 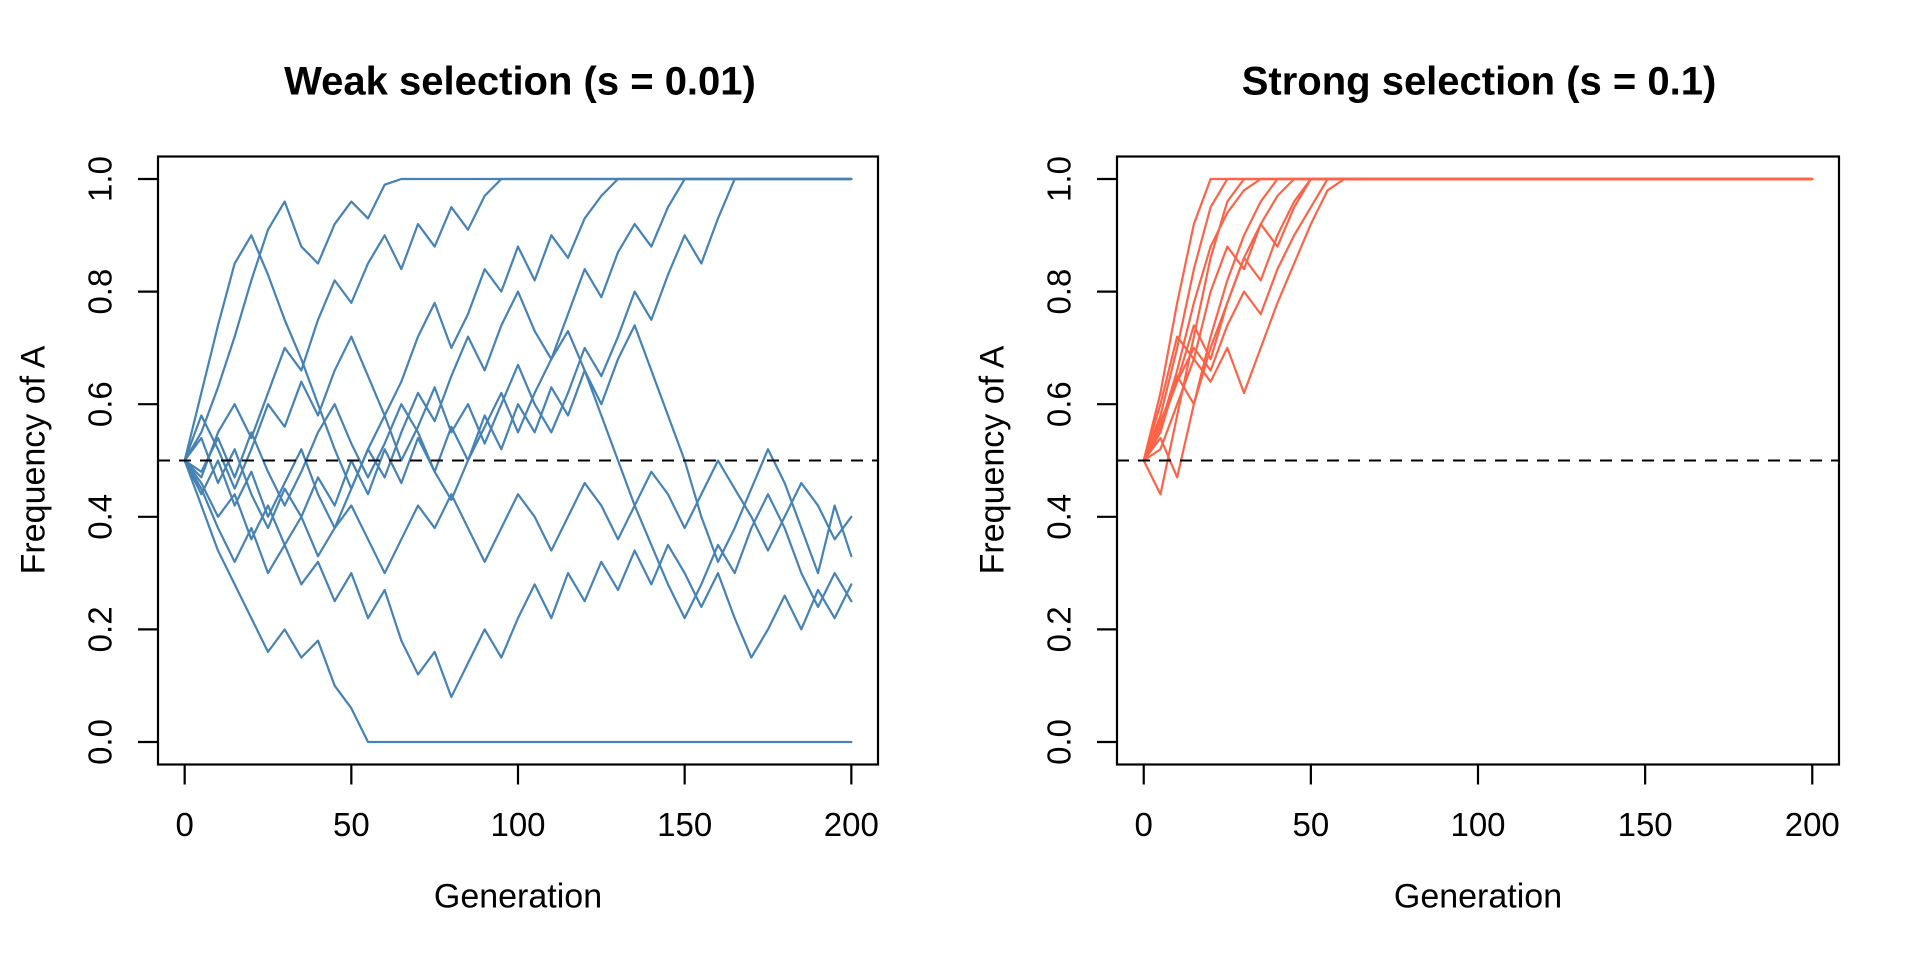 What do you see at coordinates (33, 460) in the screenshot?
I see `left-y-axis-label: Frequency of A` at bounding box center [33, 460].